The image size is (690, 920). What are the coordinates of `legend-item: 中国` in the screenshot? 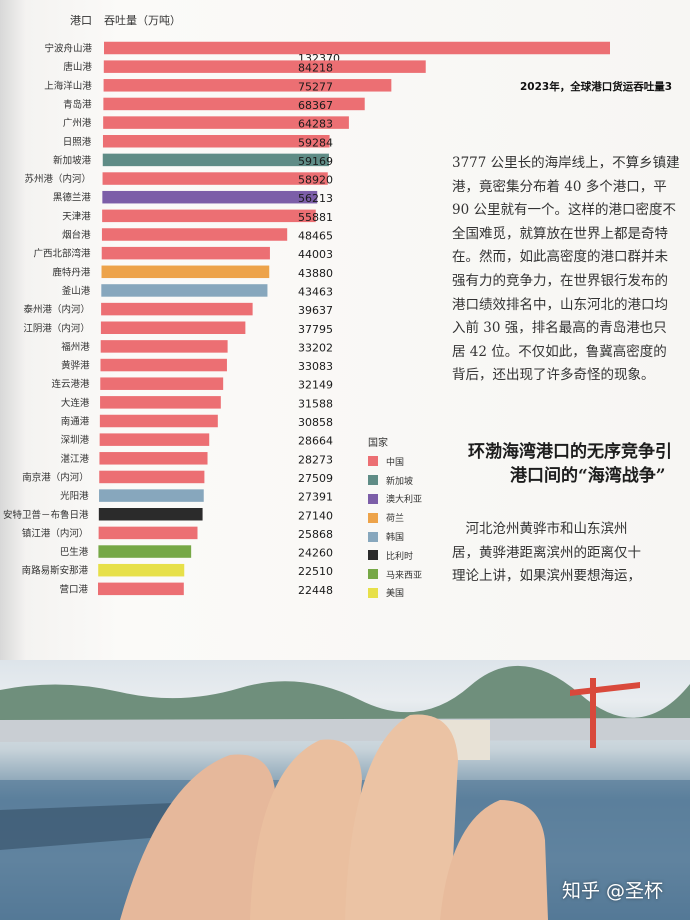 It's located at (395, 461).